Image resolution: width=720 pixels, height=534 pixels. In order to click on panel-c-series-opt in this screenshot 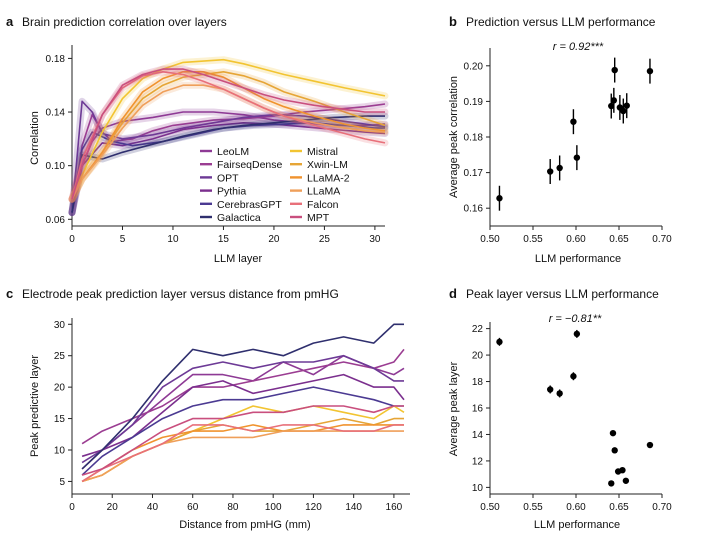, I will do `click(242, 409)`.